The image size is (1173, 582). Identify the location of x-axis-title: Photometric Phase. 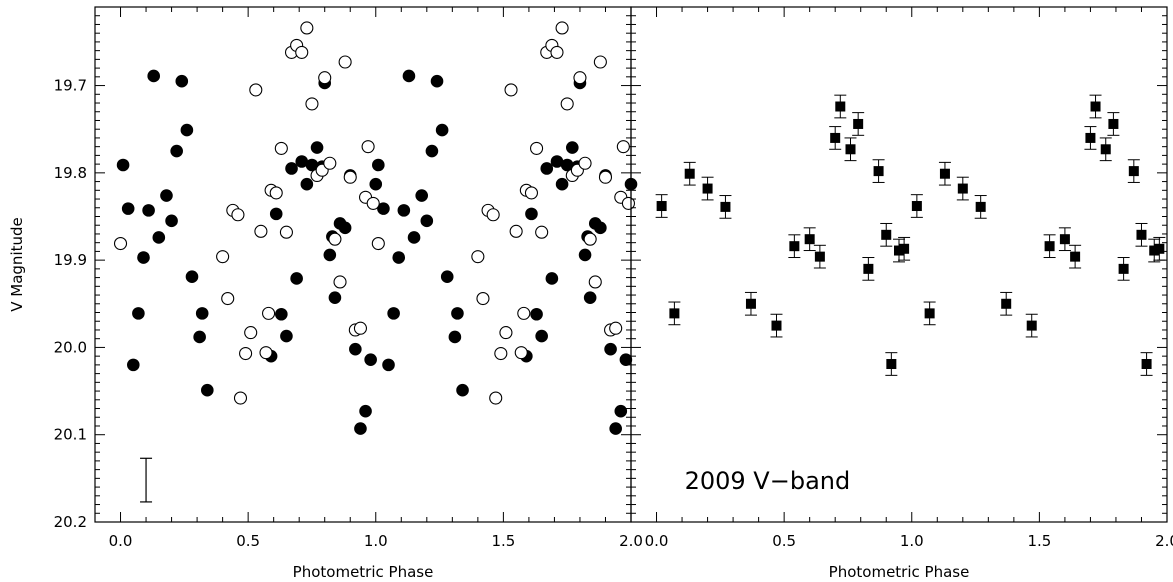
(363, 572).